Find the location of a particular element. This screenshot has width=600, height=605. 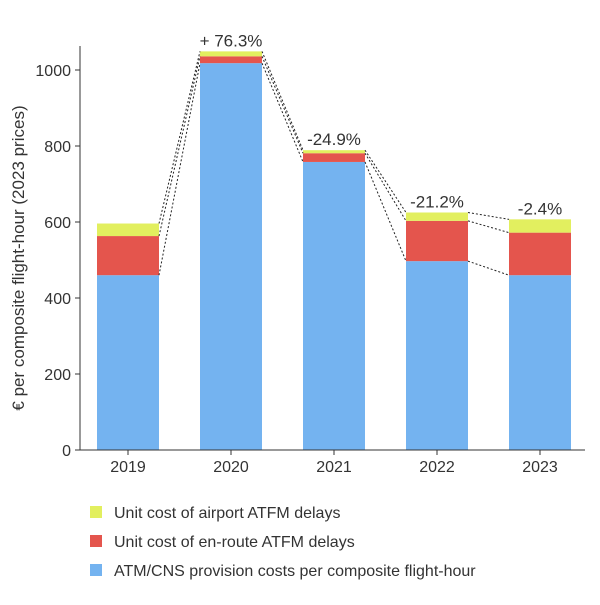

connector-2019-2020-s2 is located at coordinates (179, 137).